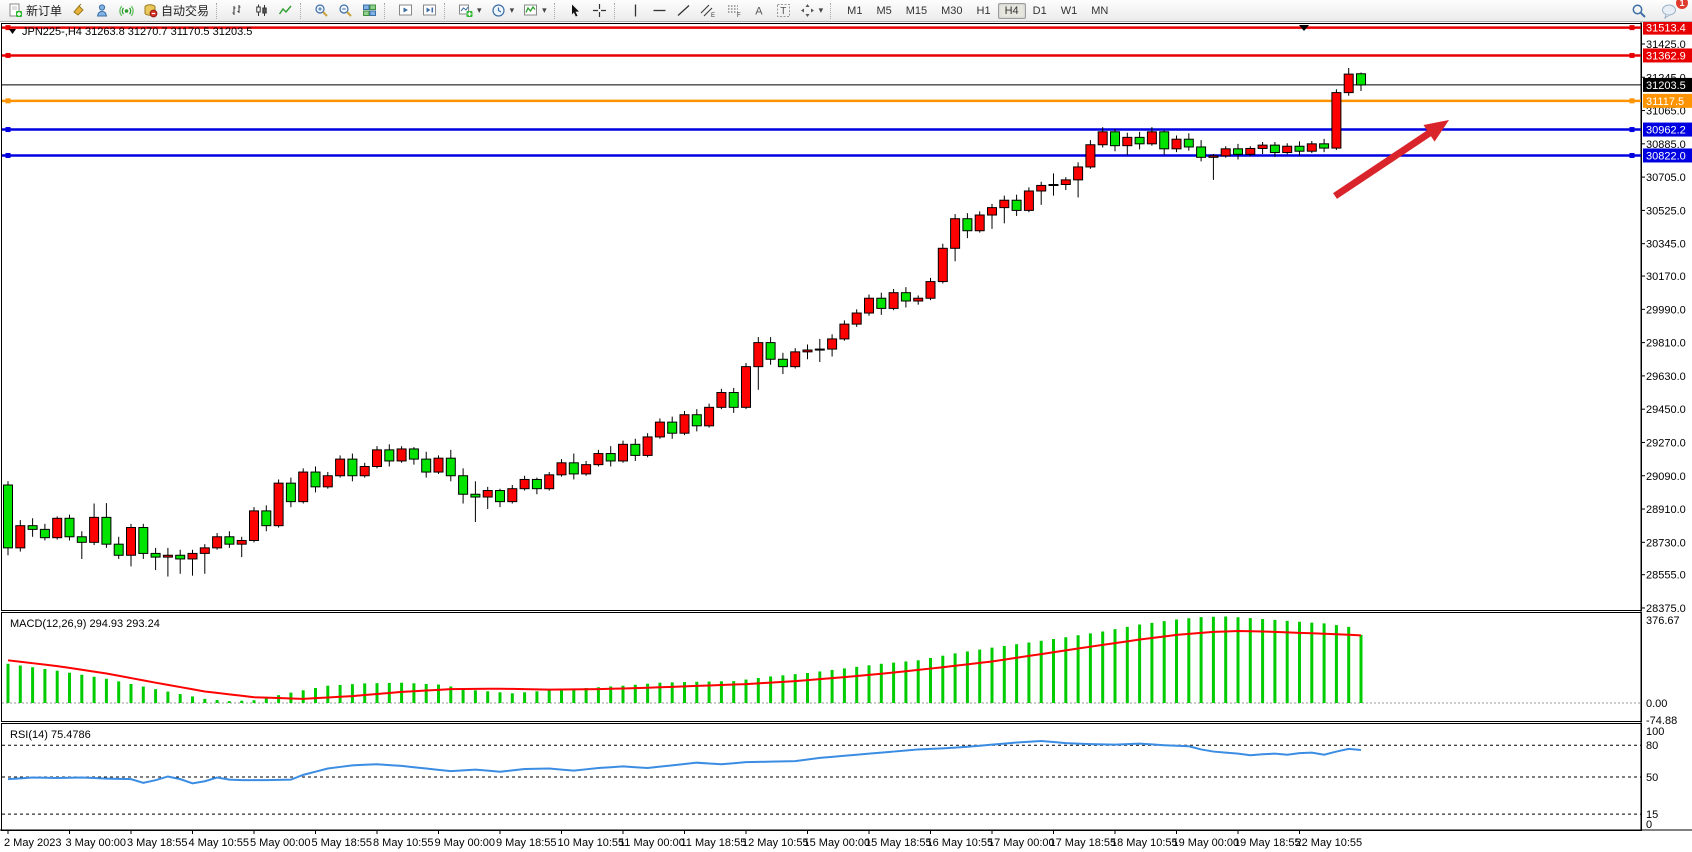  Describe the element at coordinates (369, 11) in the screenshot. I see `tile-windows-button` at that location.